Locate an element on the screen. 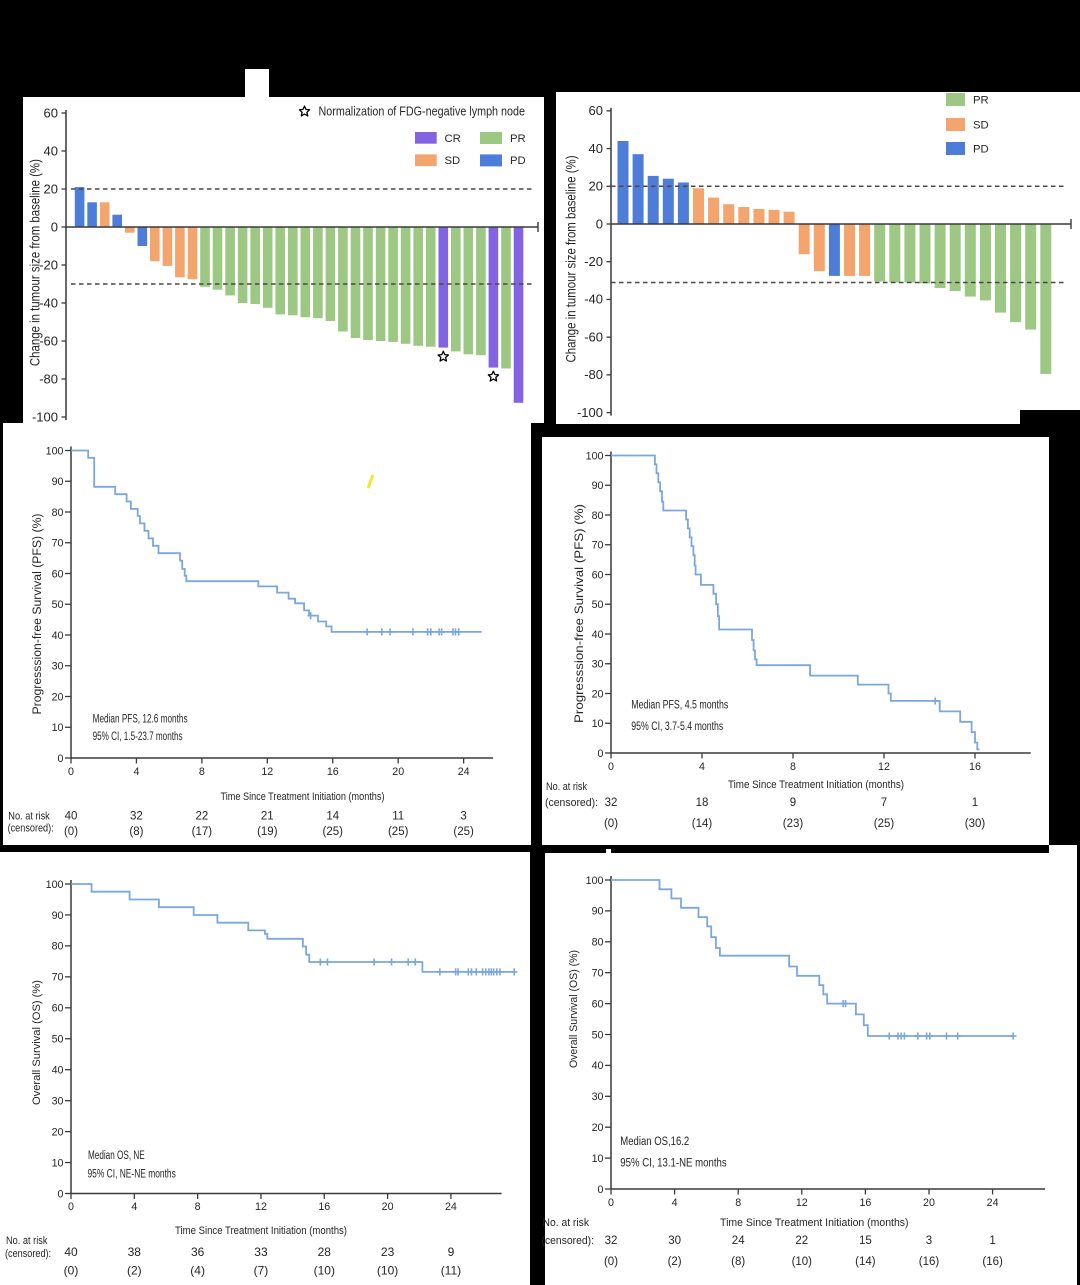 Image resolution: width=1080 pixels, height=1285 pixels. svg-text: 22 is located at coordinates (801, 1241).